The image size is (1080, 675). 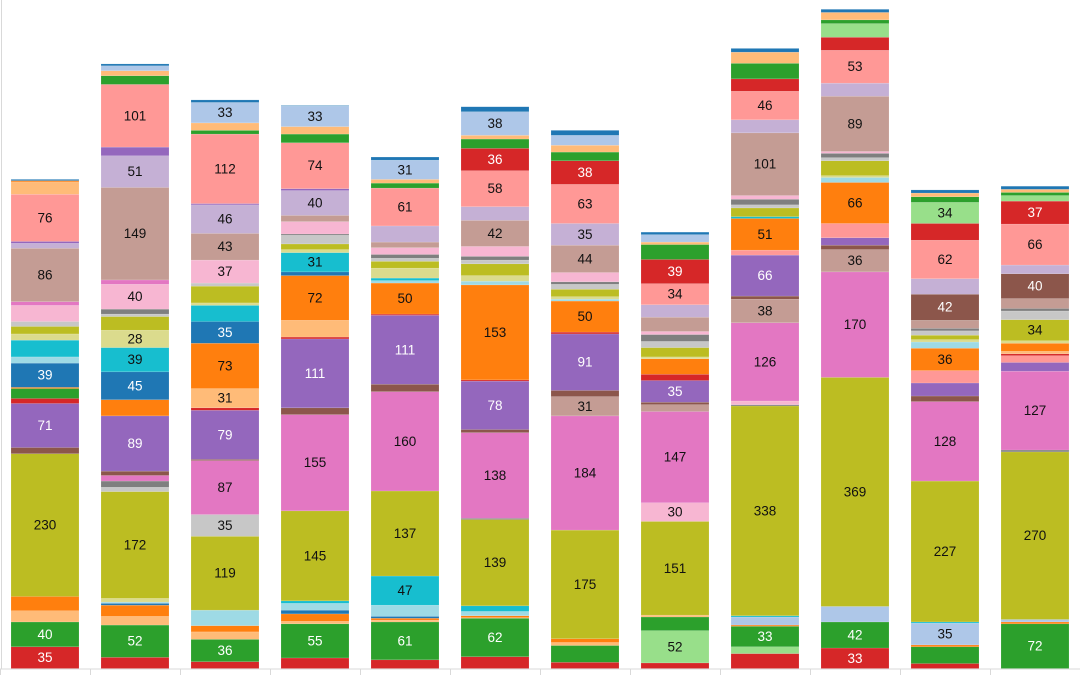 I want to click on segment-value-label: 52, so click(x=134, y=641).